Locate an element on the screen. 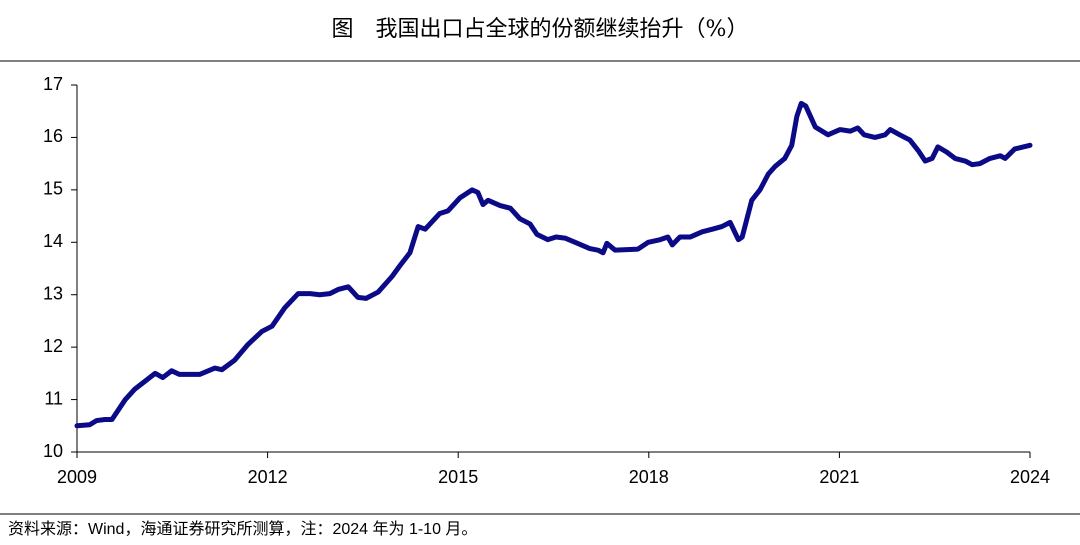 This screenshot has height=545, width=1080. source-note: 资料来源：Wind，海通证券研究所测算，注：2024 年为 1-10 月。 is located at coordinates (242, 528).